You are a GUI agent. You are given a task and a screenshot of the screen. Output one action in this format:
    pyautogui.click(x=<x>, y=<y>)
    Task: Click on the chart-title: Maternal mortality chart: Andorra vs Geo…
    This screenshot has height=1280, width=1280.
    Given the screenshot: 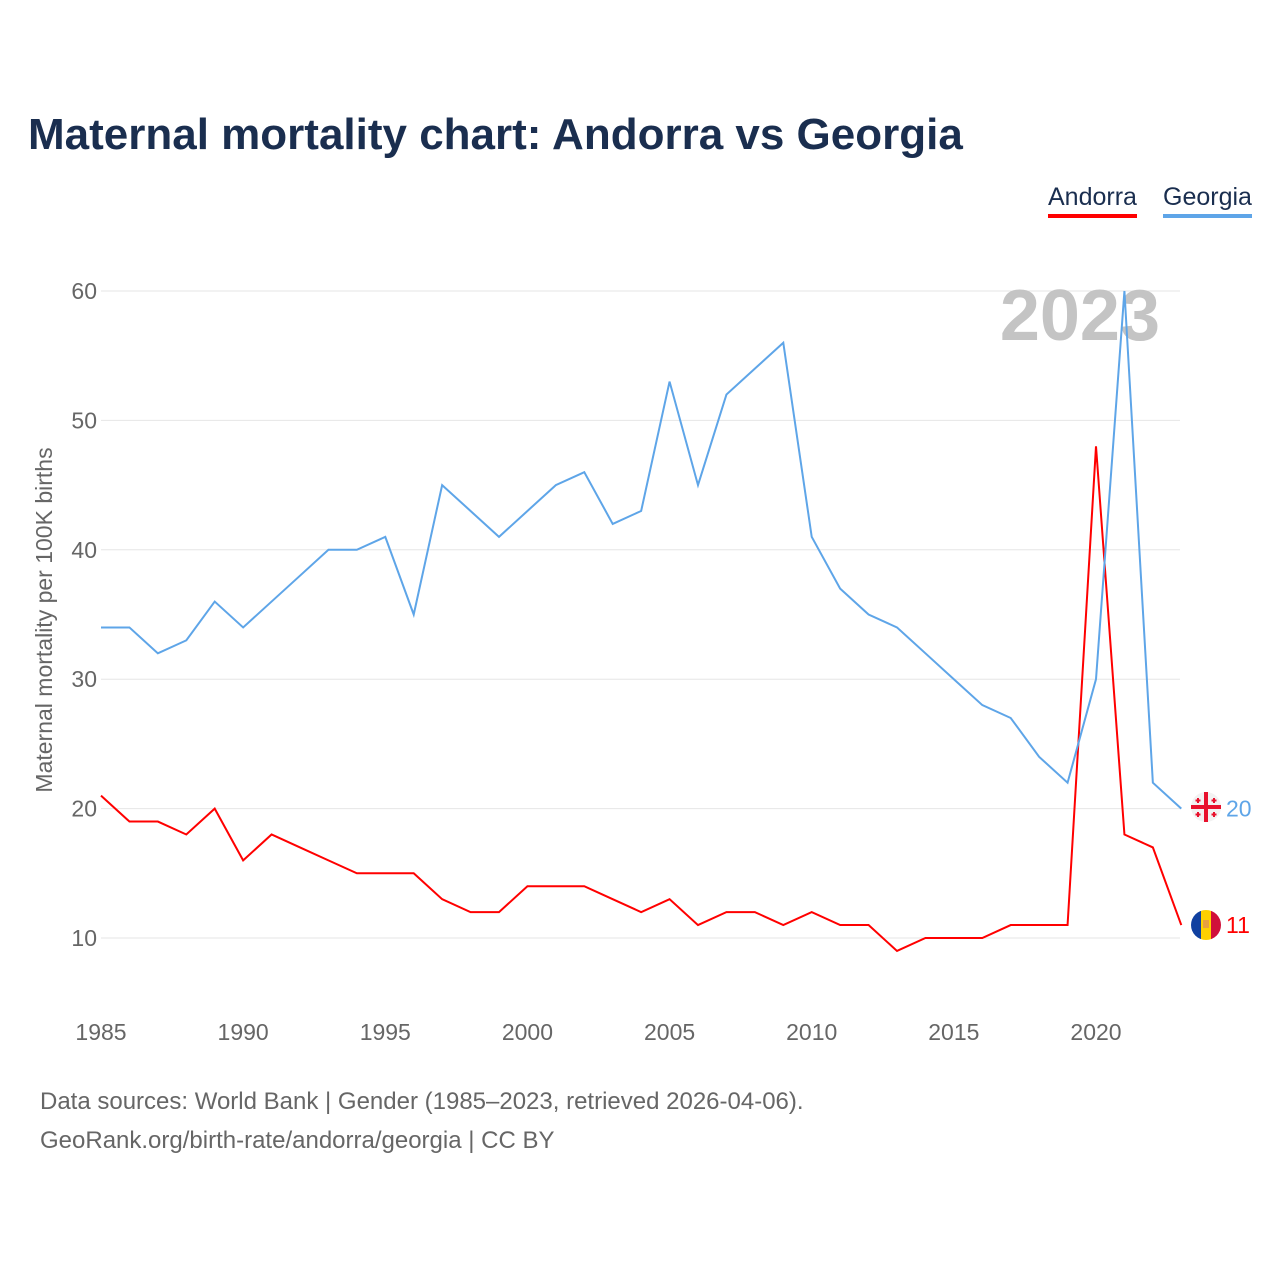 What is the action you would take?
    pyautogui.click(x=495, y=134)
    